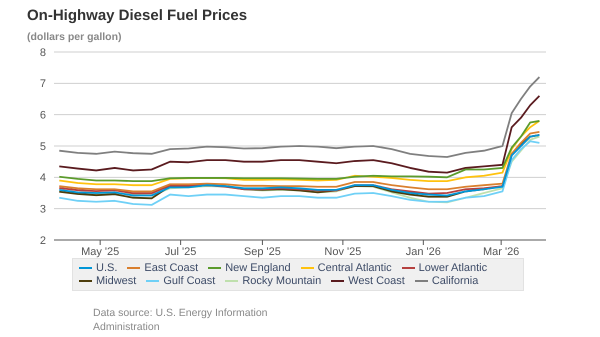 Image resolution: width=600 pixels, height=337 pixels. What do you see at coordinates (100, 252) in the screenshot?
I see `x-tick-label: May '25` at bounding box center [100, 252].